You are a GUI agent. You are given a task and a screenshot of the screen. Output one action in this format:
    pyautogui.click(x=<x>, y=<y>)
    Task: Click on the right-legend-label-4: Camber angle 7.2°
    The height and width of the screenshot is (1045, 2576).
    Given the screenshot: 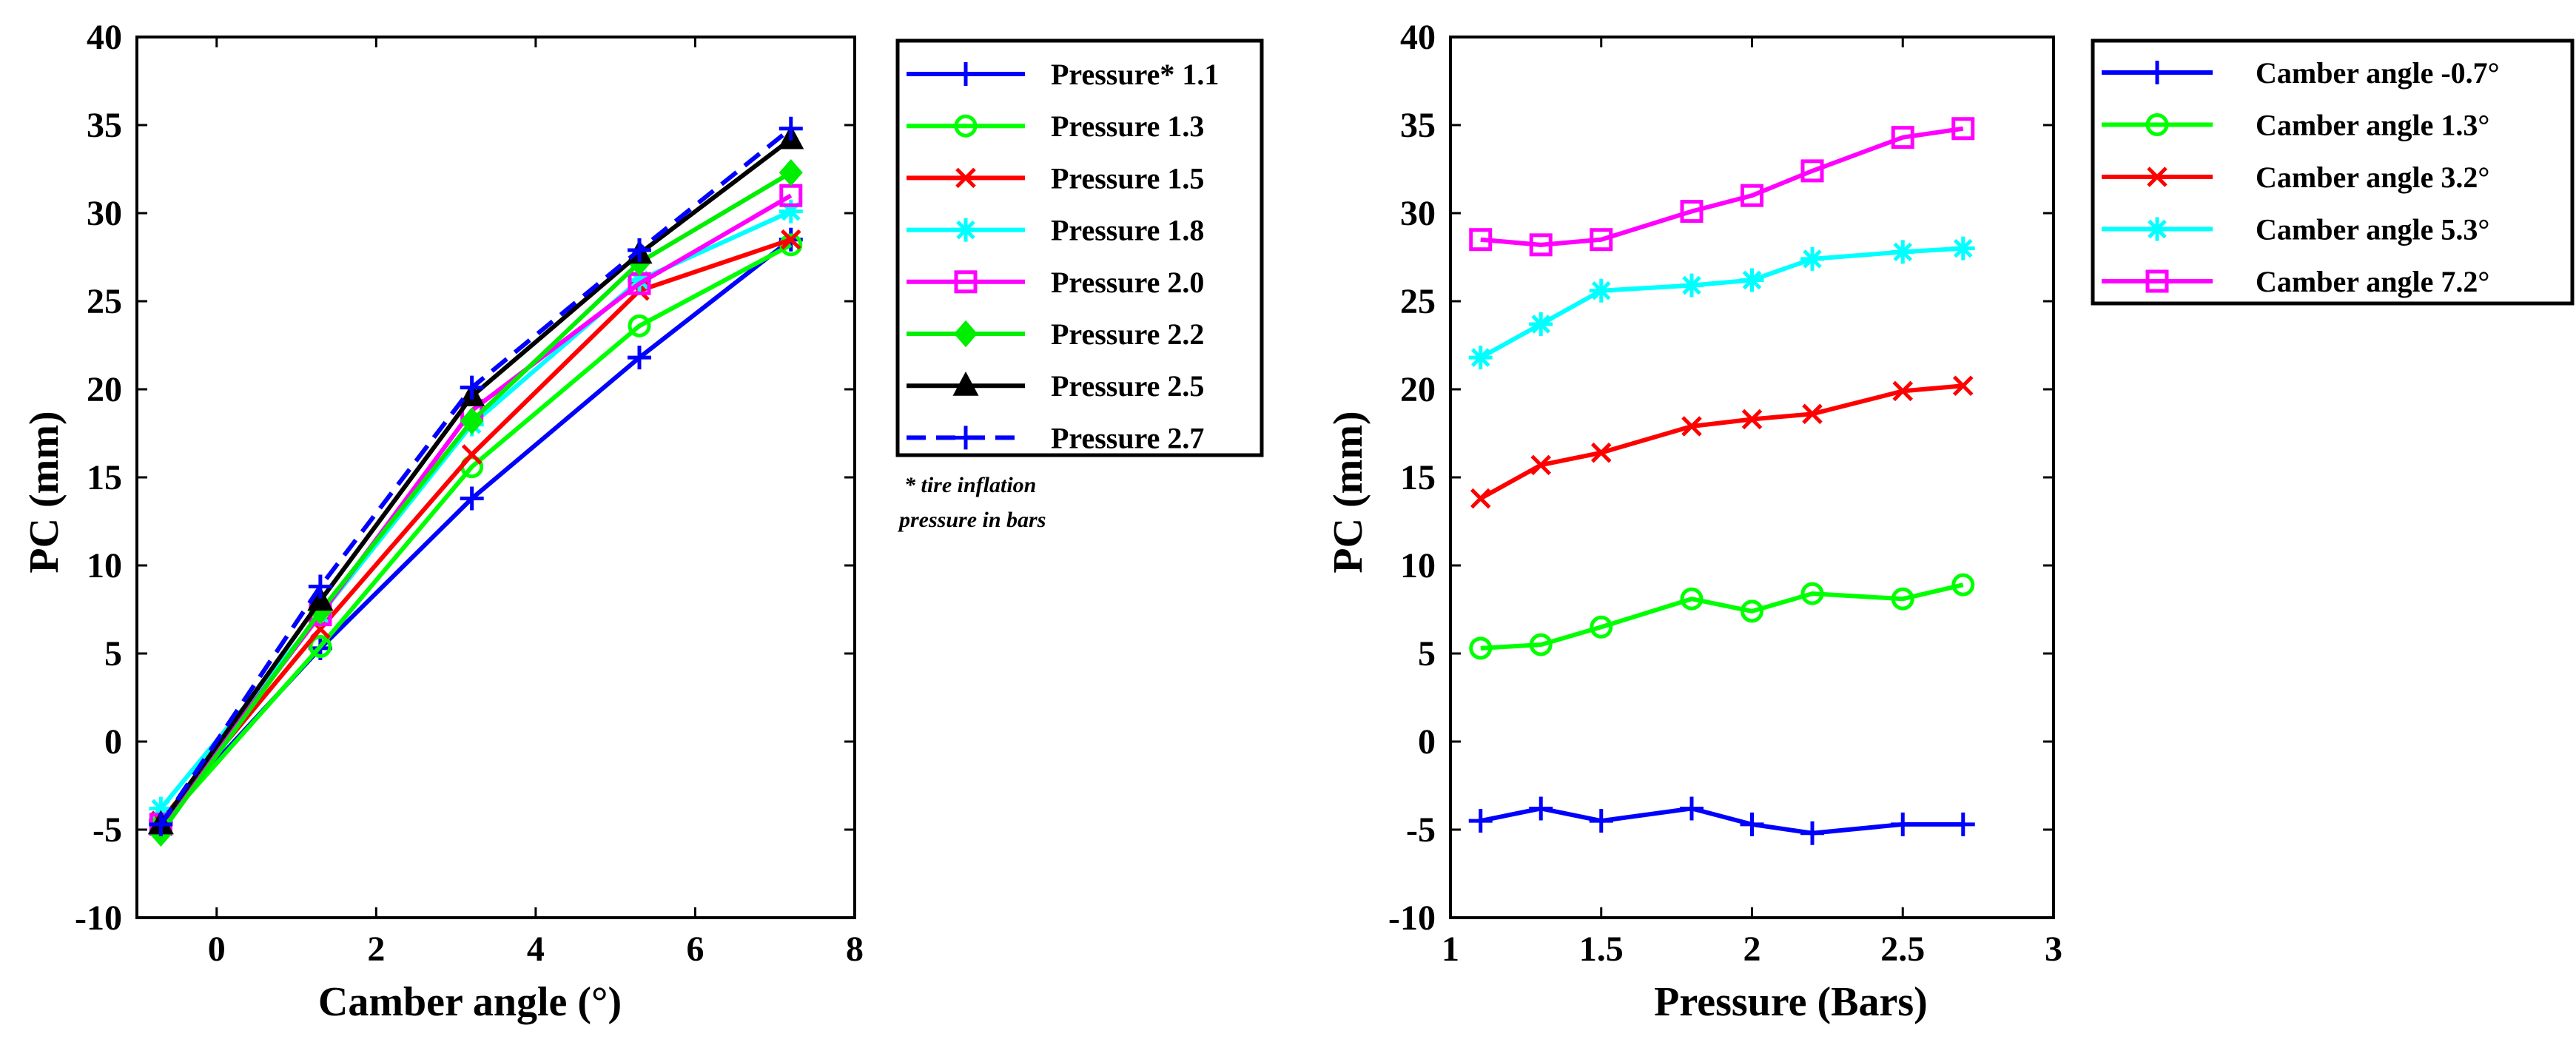 What is the action you would take?
    pyautogui.click(x=2372, y=281)
    